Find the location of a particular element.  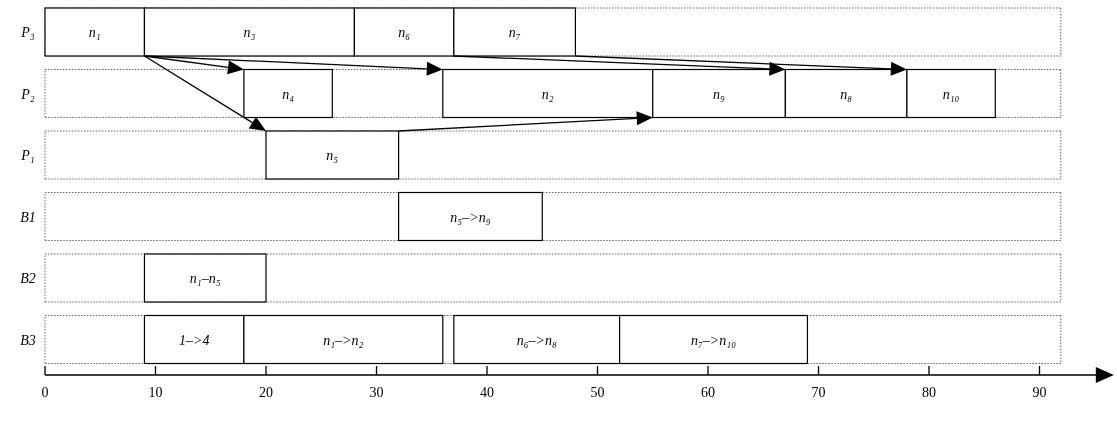

data-label: n₄ is located at coordinates (288, 94).